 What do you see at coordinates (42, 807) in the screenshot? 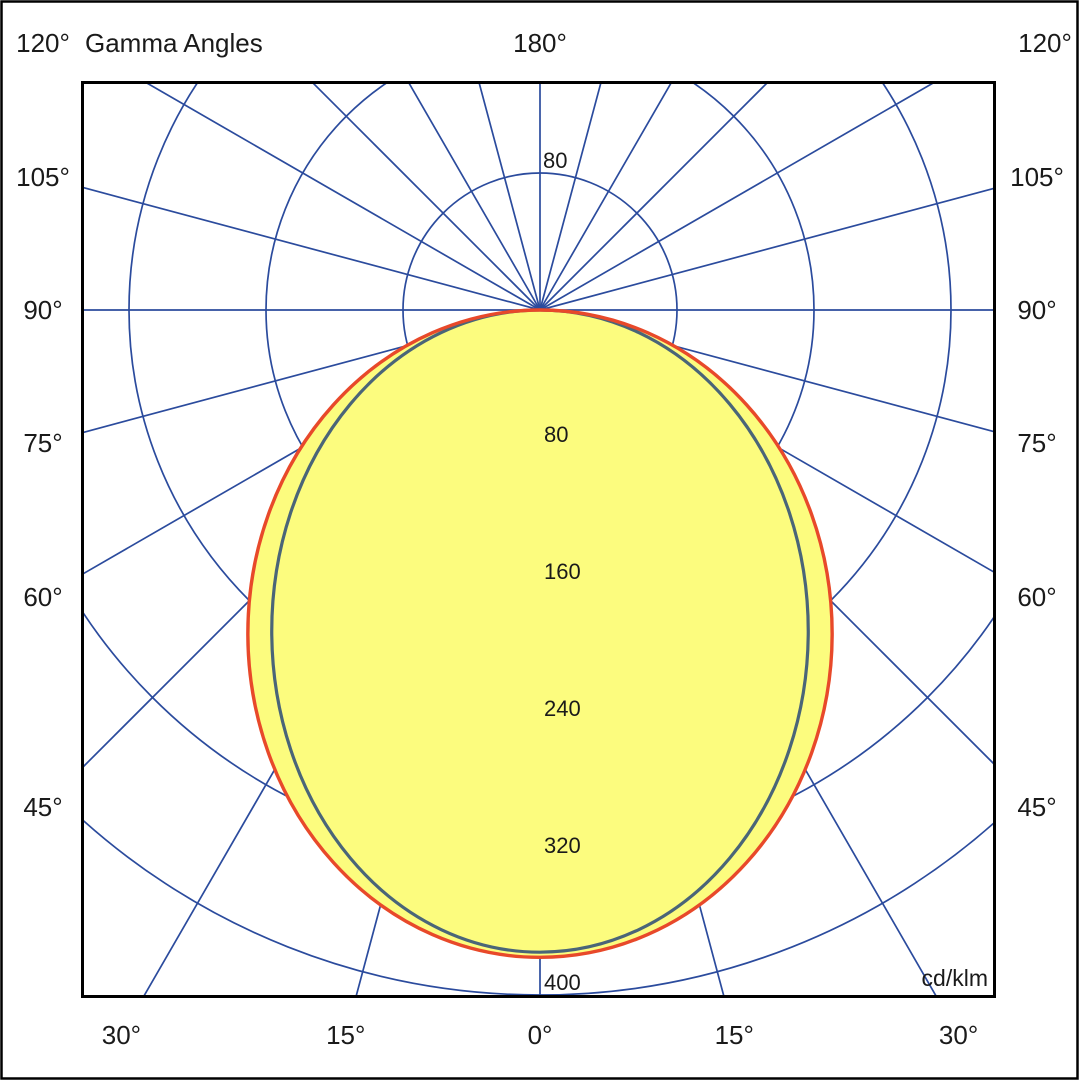
I see `gamma-label-left: 45°` at bounding box center [42, 807].